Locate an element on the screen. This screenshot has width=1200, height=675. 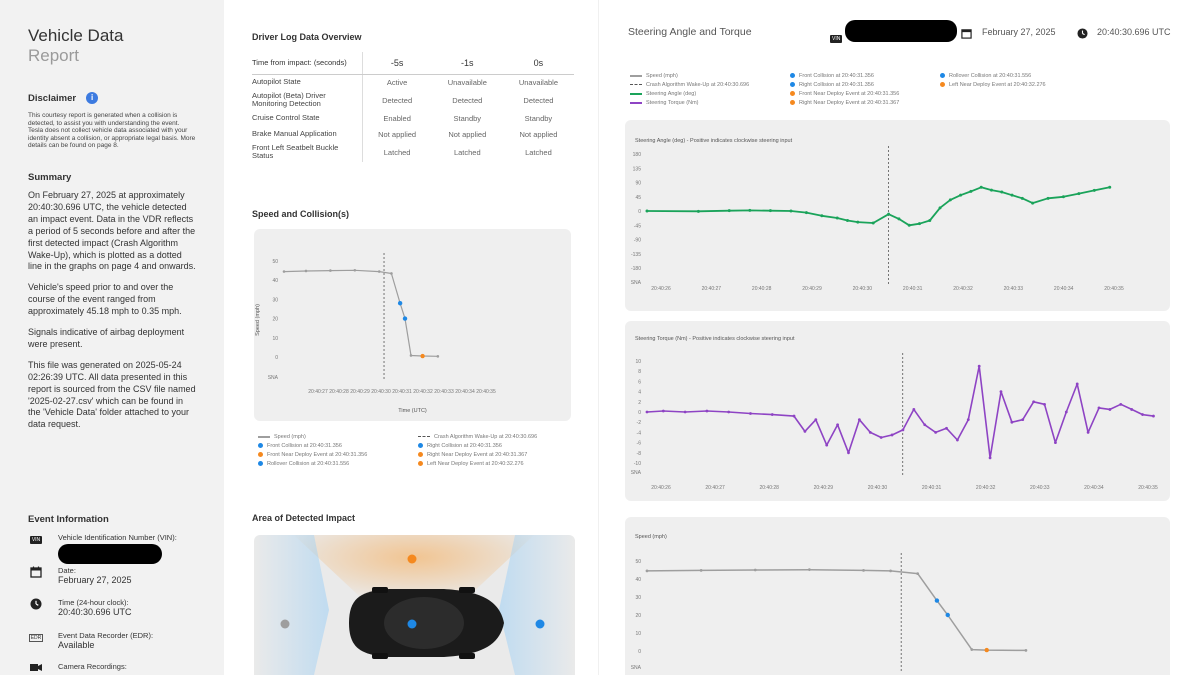
header-date: February 27, 2025 is located at coordinates (1019, 32).